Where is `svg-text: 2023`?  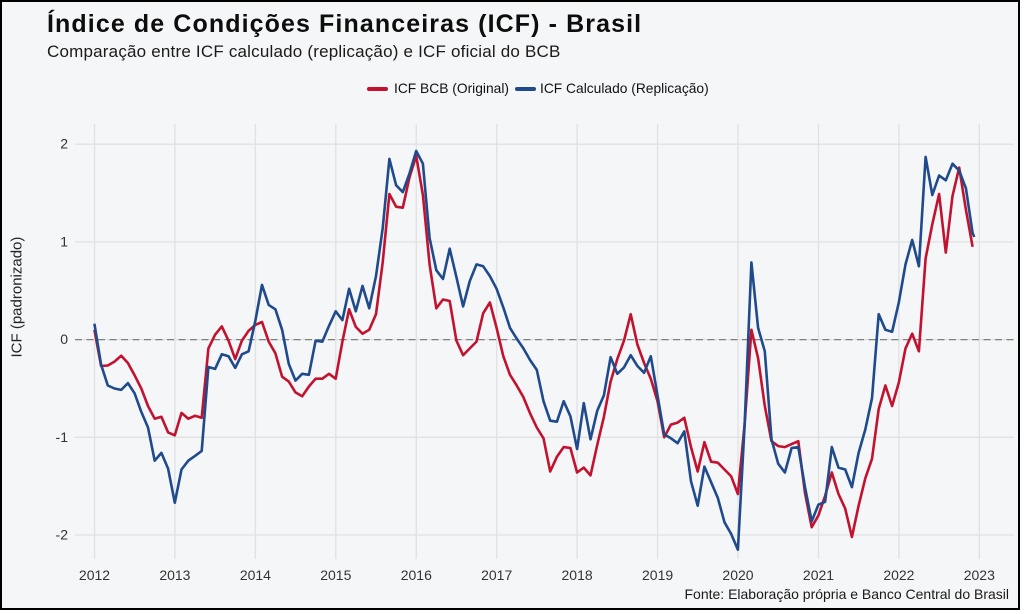
svg-text: 2023 is located at coordinates (979, 575).